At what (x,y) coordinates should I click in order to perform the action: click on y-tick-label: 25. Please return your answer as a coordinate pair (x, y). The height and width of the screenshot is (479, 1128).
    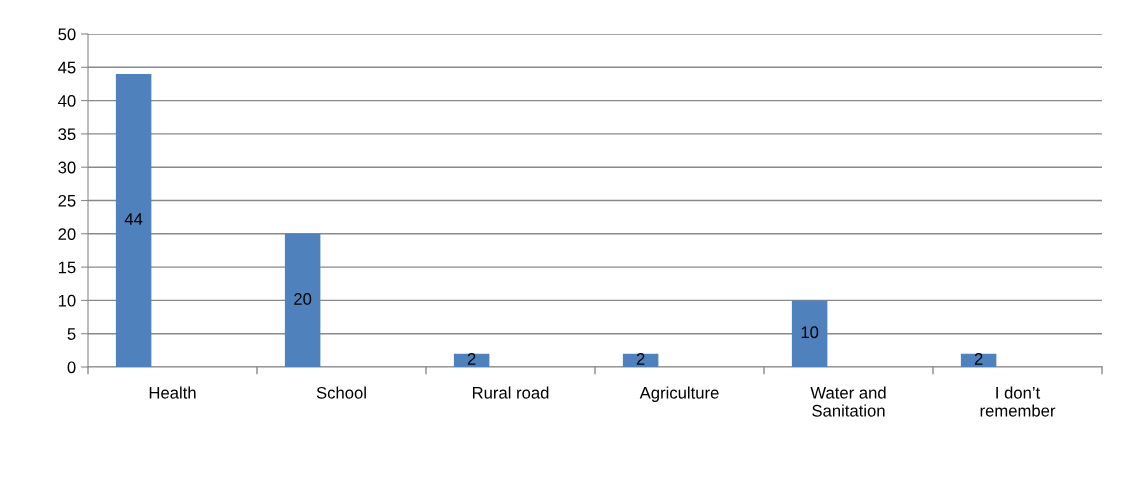
    Looking at the image, I should click on (67, 200).